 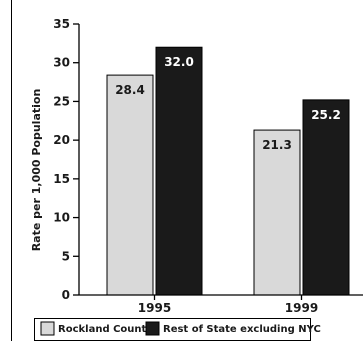 What do you see at coordinates (105, 329) in the screenshot?
I see `legend-label: Rockland County` at bounding box center [105, 329].